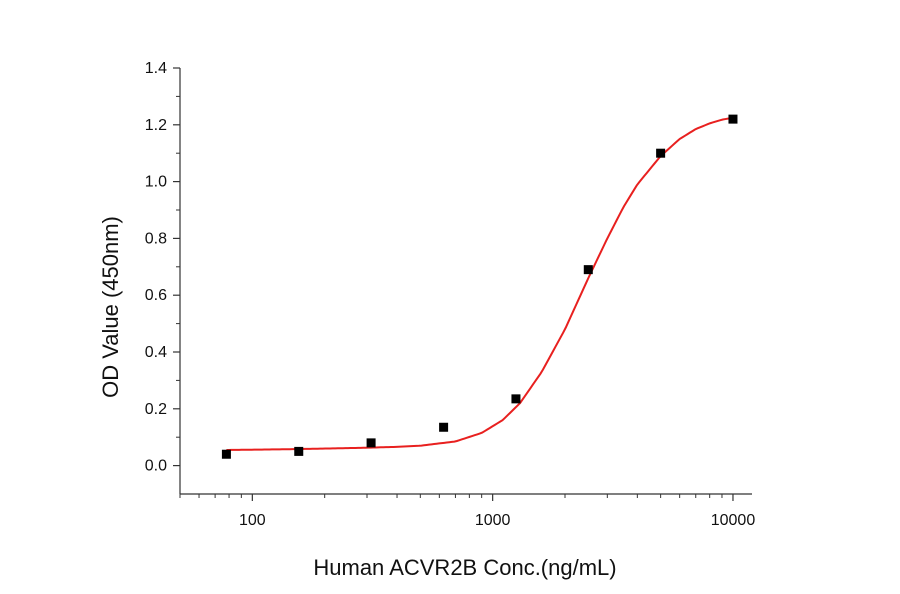  What do you see at coordinates (156, 409) in the screenshot?
I see `y-tick-label: 0.2` at bounding box center [156, 409].